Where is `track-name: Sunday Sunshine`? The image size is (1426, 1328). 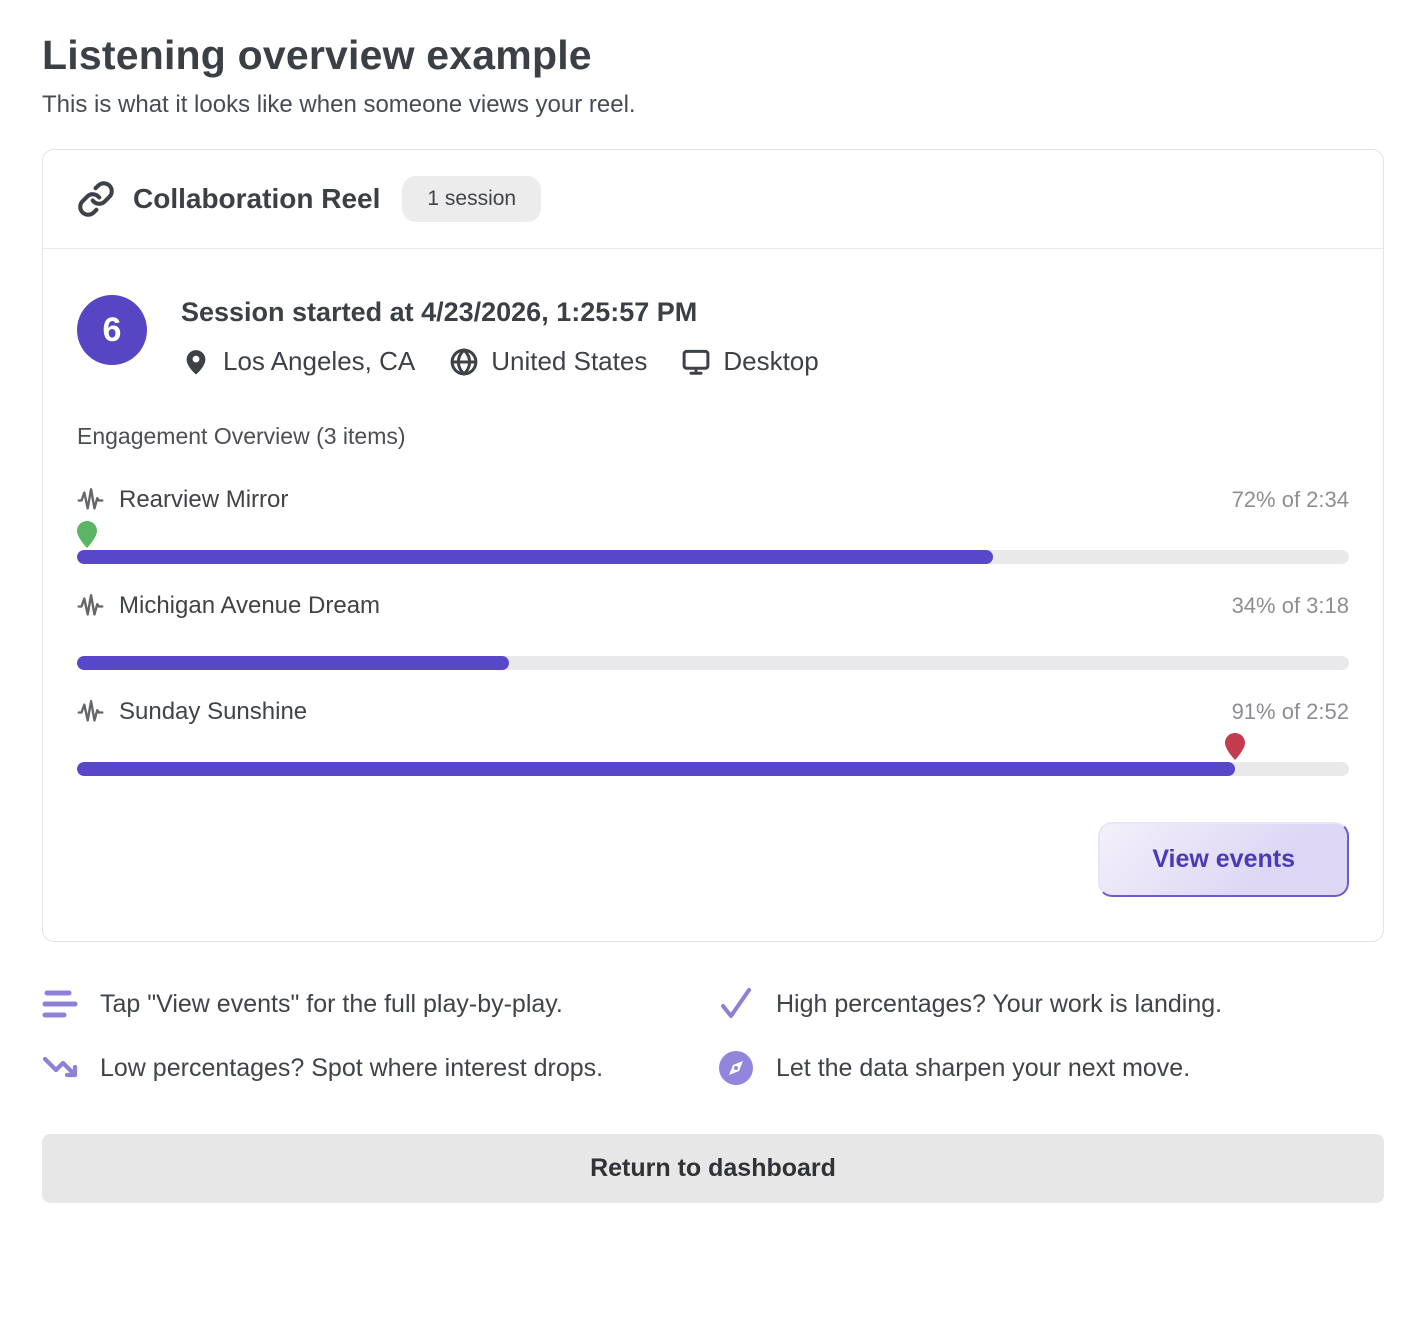 track-name: Sunday Sunshine is located at coordinates (192, 712).